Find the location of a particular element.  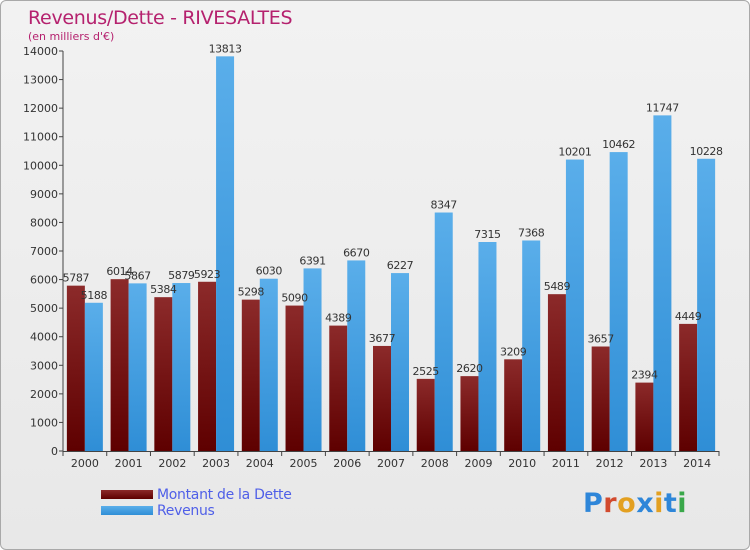

legend-swatch-debt is located at coordinates (127, 494).